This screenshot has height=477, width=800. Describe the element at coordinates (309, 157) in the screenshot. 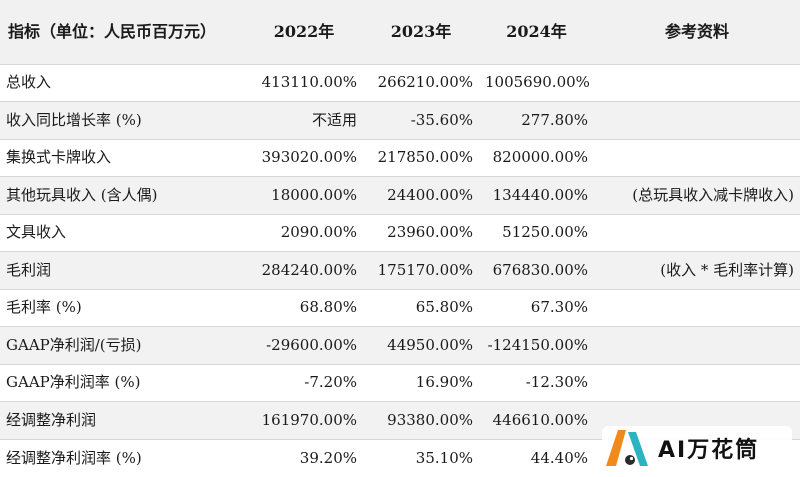

I see `cell-value-2022: 393020.00%` at that location.